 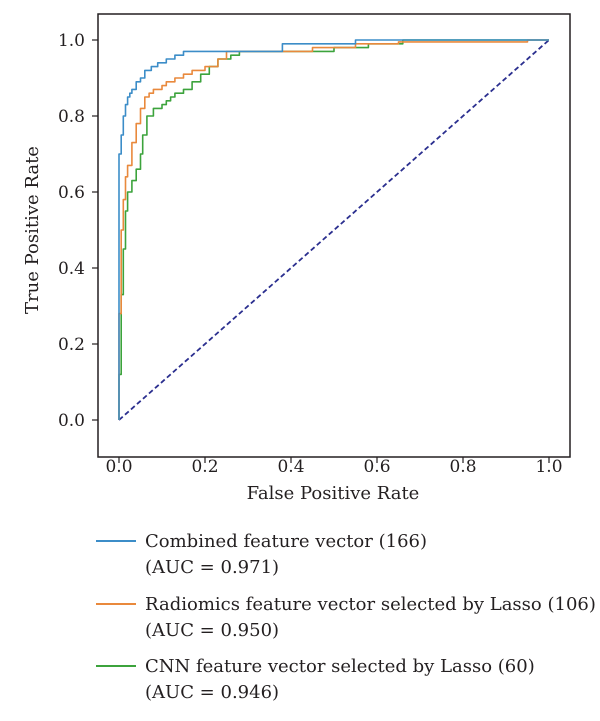 What do you see at coordinates (32, 230) in the screenshot?
I see `y-axis-label: True Positive Rate` at bounding box center [32, 230].